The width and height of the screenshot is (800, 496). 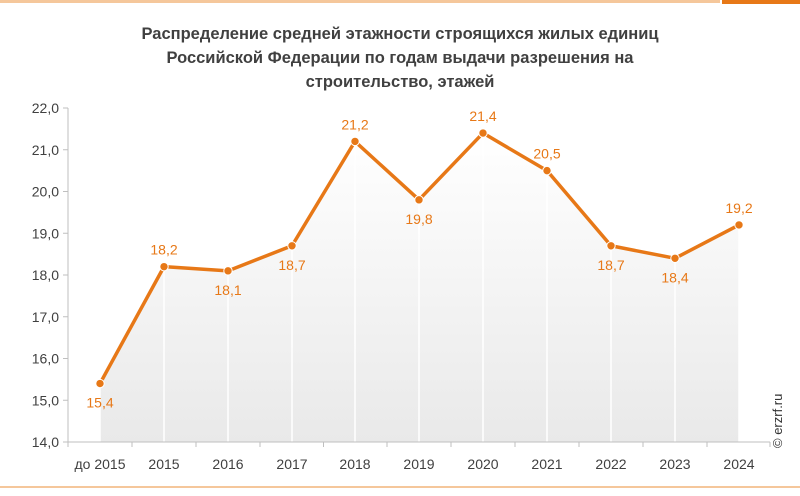 I want to click on y-tick-label: 19,0, so click(x=45, y=233).